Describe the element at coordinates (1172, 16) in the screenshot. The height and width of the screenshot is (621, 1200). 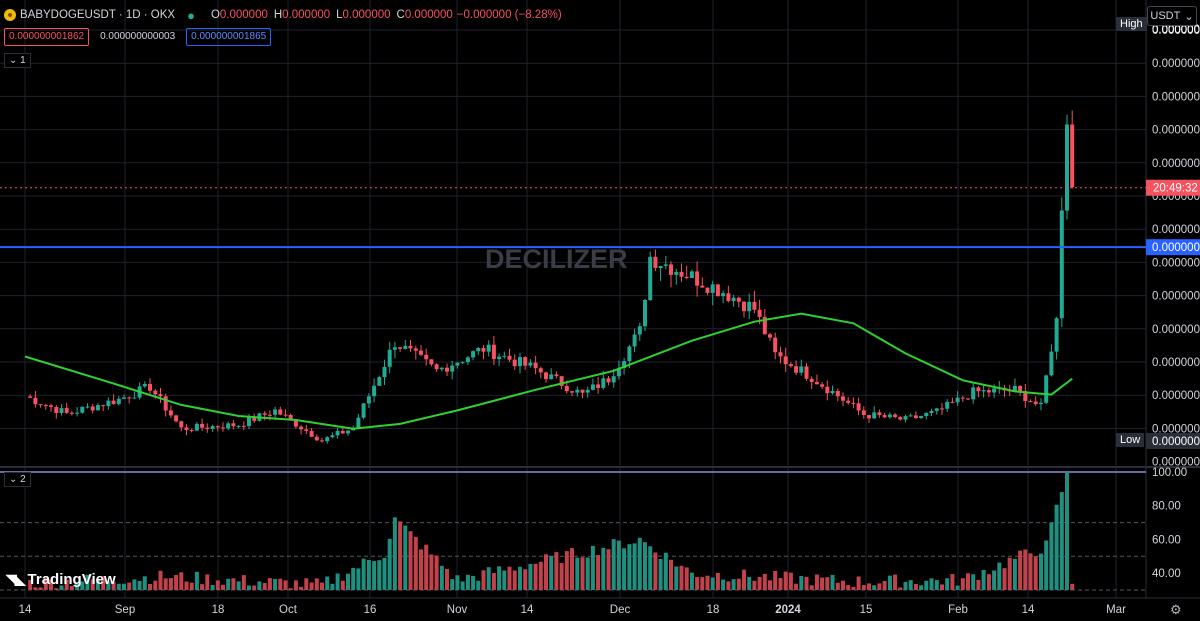
I see `currency-selector: USDT ⌄` at that location.